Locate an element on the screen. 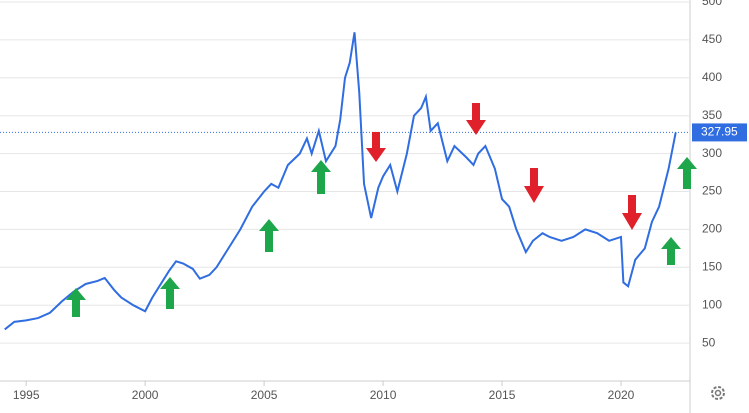 Image resolution: width=749 pixels, height=413 pixels. y-tick-label: 250 is located at coordinates (712, 191).